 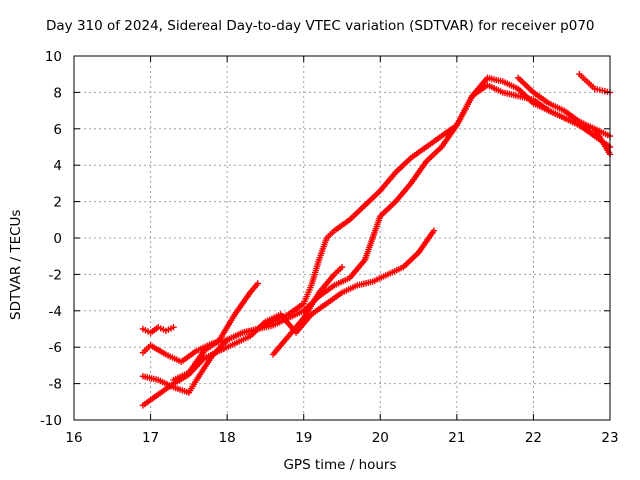 What do you see at coordinates (57, 203) in the screenshot?
I see `y-tick-label: 2` at bounding box center [57, 203].